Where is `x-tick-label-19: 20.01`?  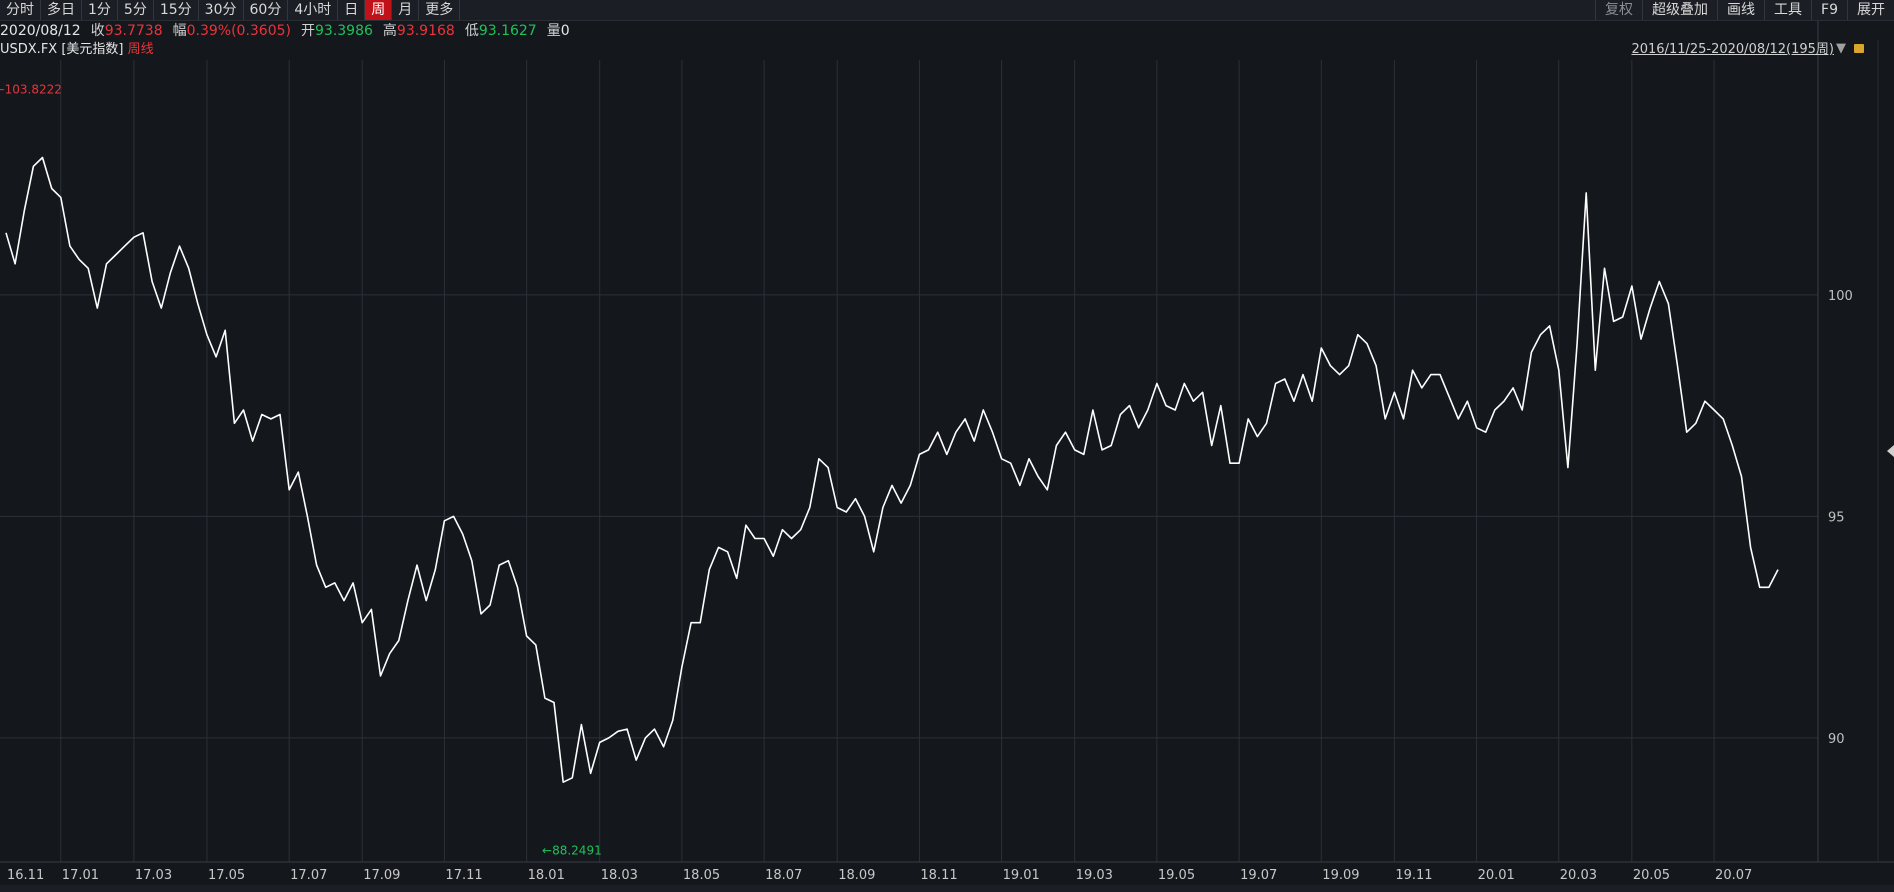
x-tick-label-19: 20.01 is located at coordinates (1496, 875).